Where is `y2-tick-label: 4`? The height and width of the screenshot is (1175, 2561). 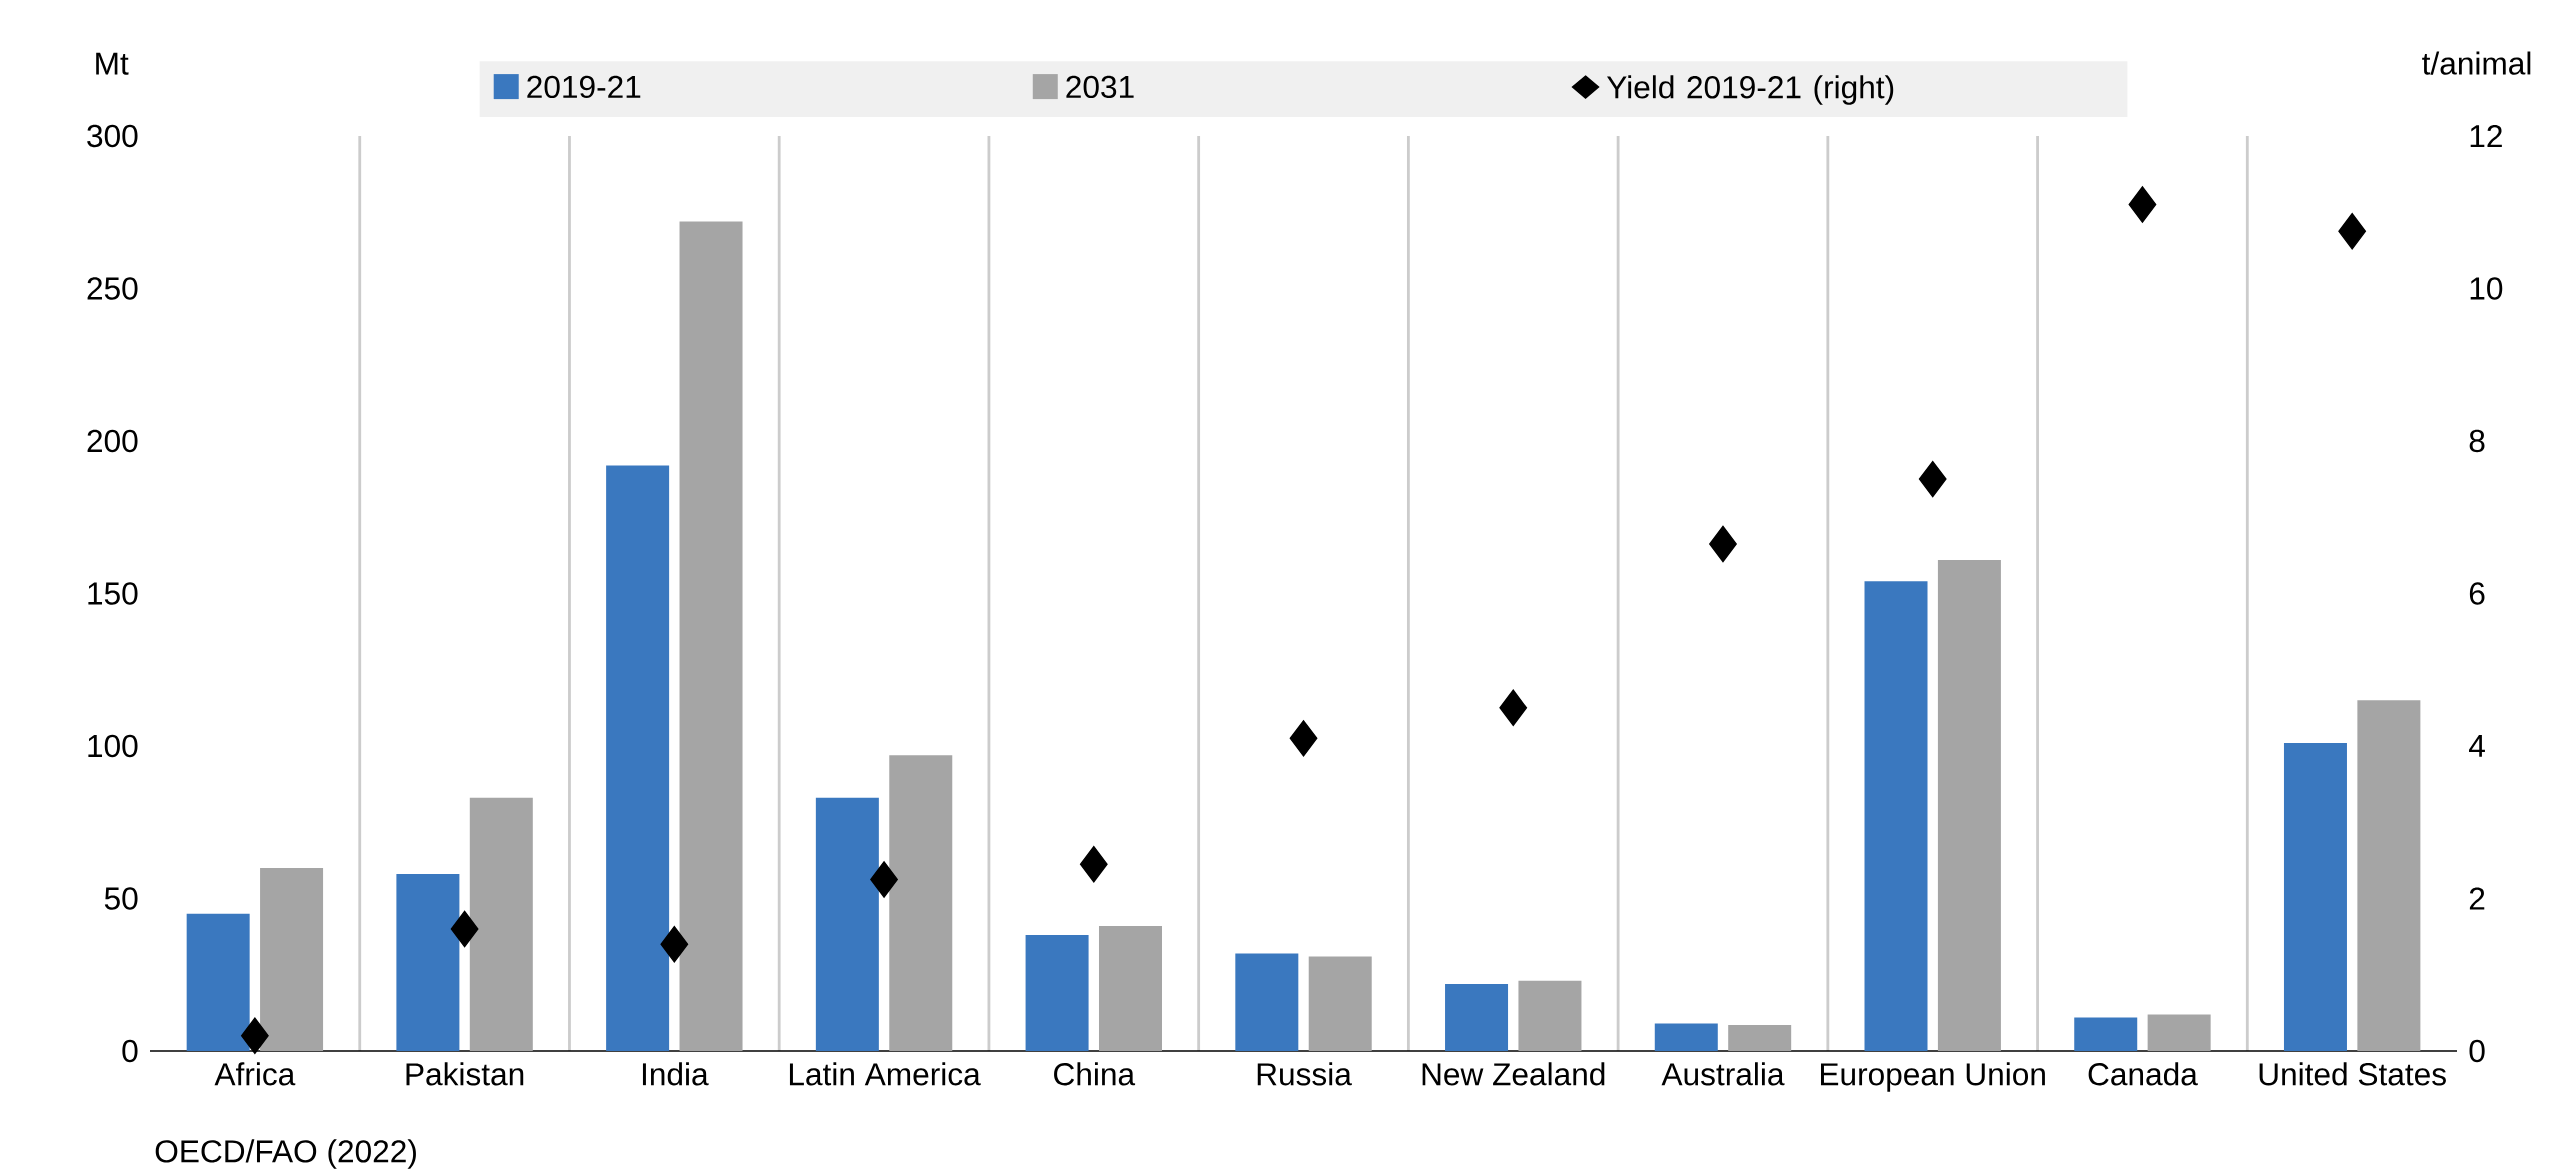 y2-tick-label: 4 is located at coordinates (2477, 746).